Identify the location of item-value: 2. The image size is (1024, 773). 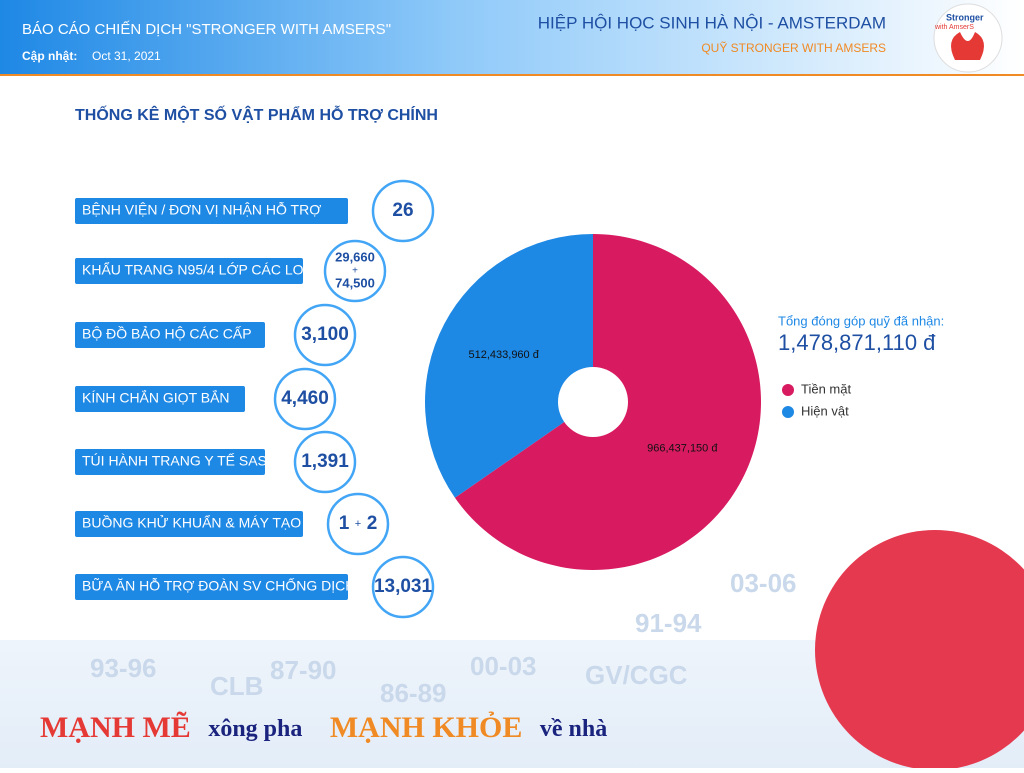
(372, 523).